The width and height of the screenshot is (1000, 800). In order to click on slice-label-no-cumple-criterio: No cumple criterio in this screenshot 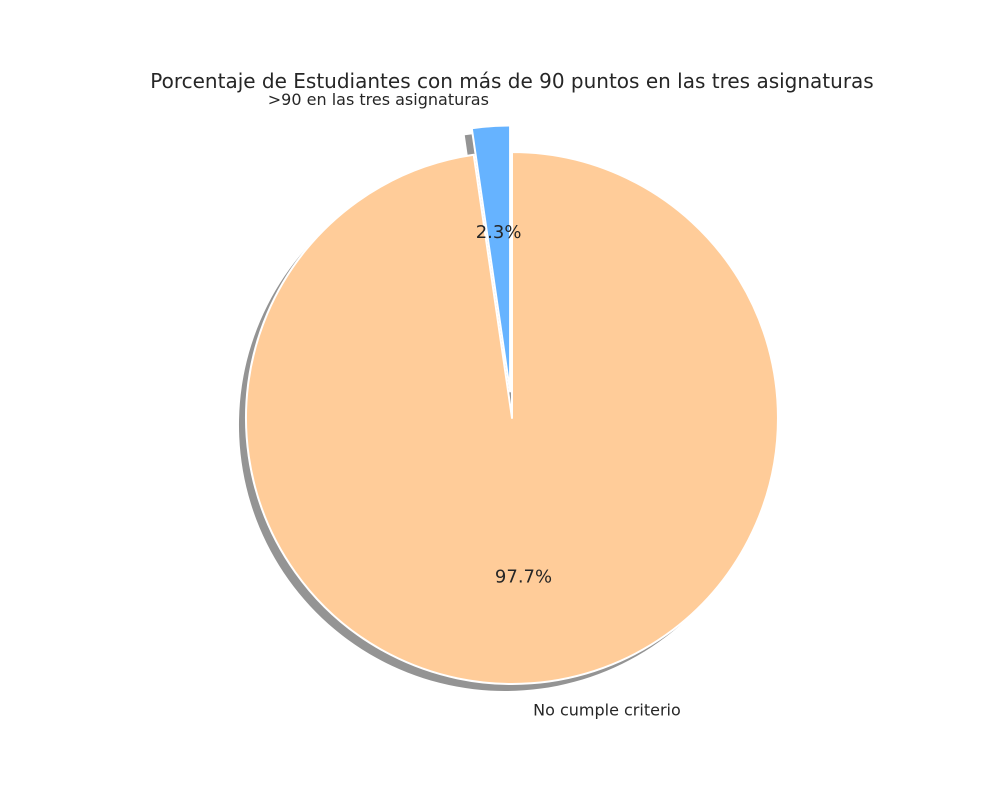, I will do `click(607, 709)`.